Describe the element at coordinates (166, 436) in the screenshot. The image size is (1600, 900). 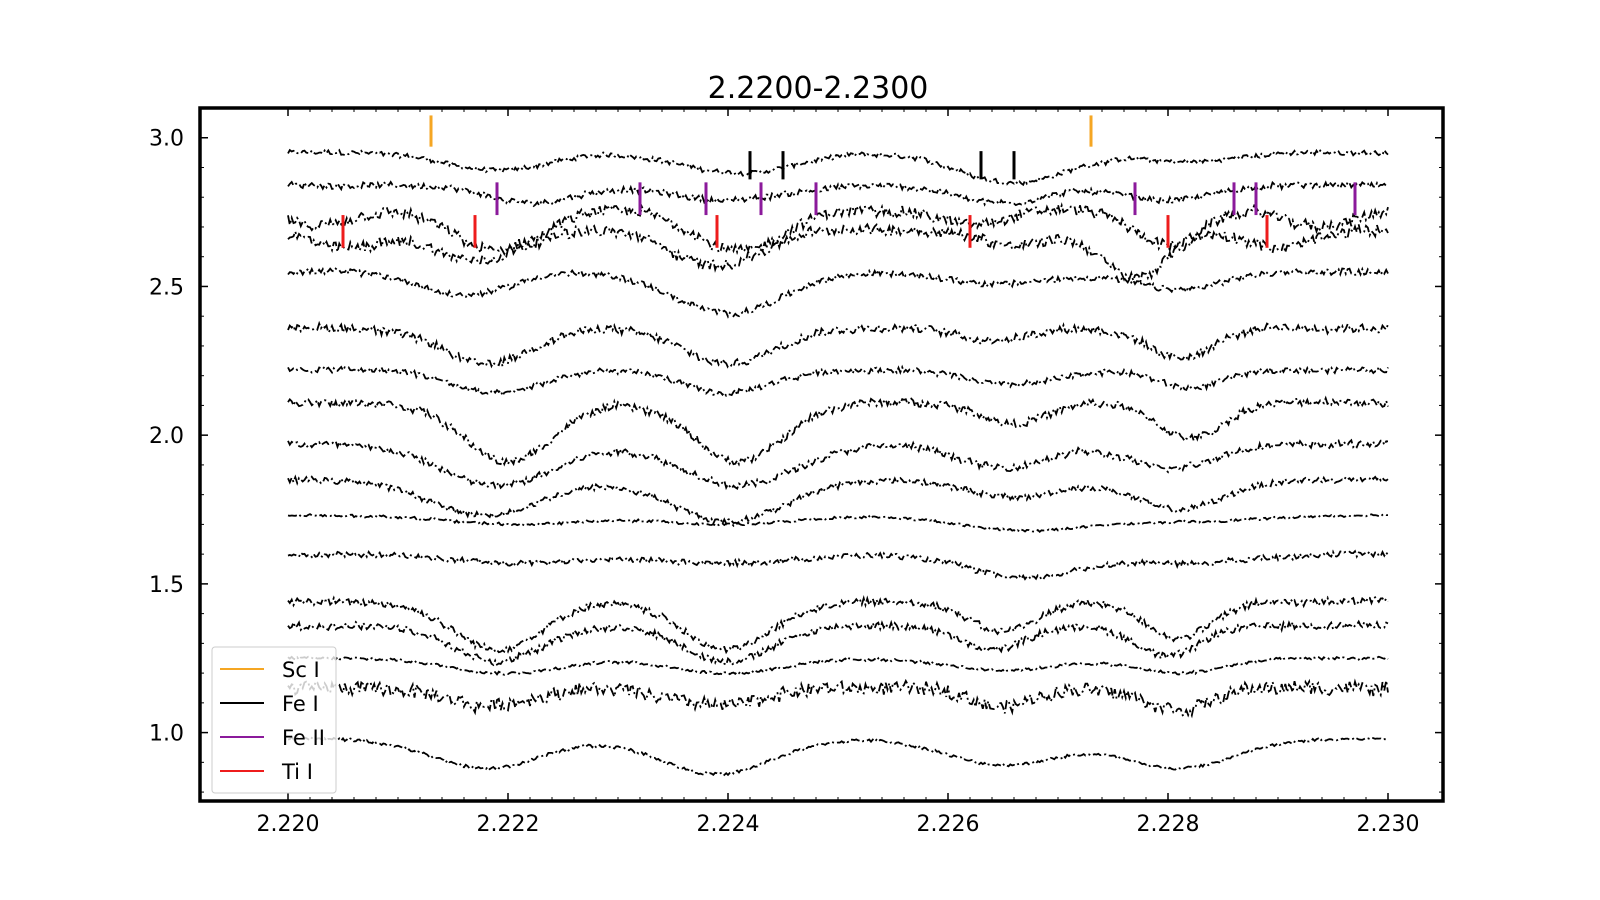
I see `y-tick-label: 2.0` at that location.